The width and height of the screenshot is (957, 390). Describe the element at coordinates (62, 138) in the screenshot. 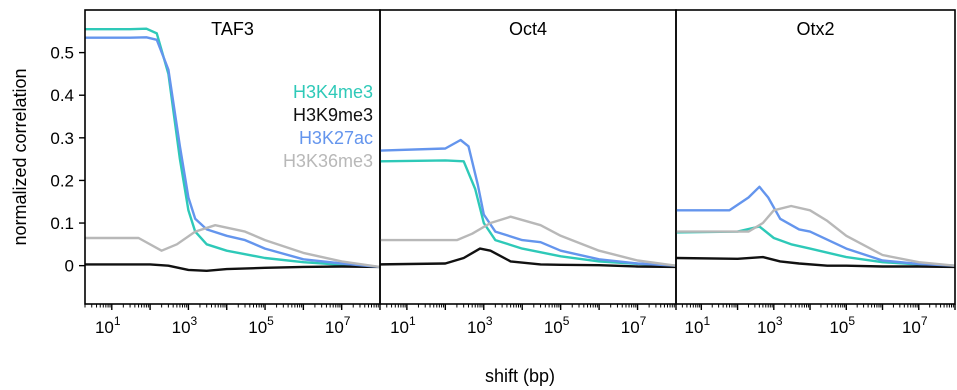

I see `y-tick-label: 0.3` at that location.